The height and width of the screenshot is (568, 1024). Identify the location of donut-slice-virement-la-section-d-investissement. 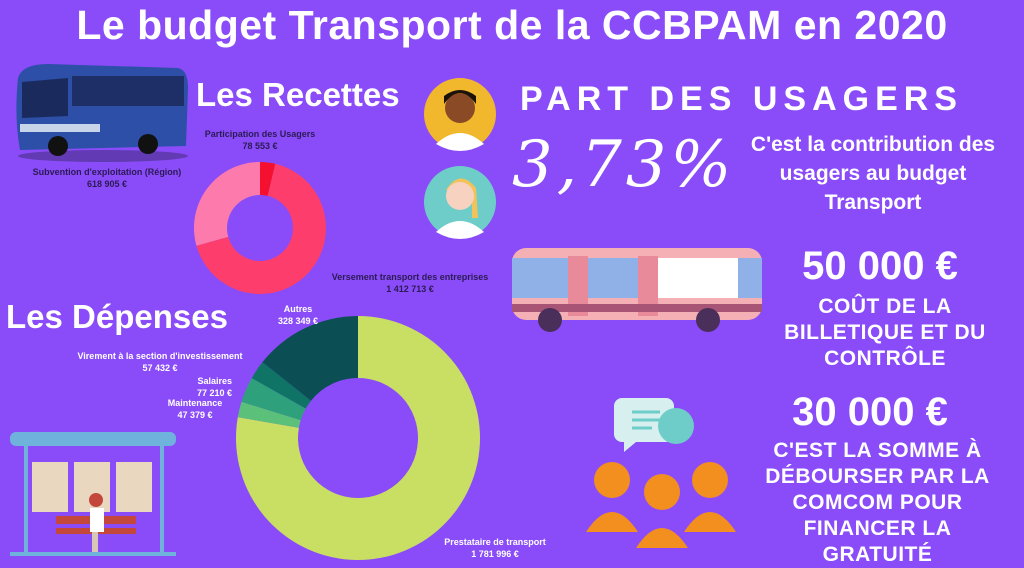
(281, 385).